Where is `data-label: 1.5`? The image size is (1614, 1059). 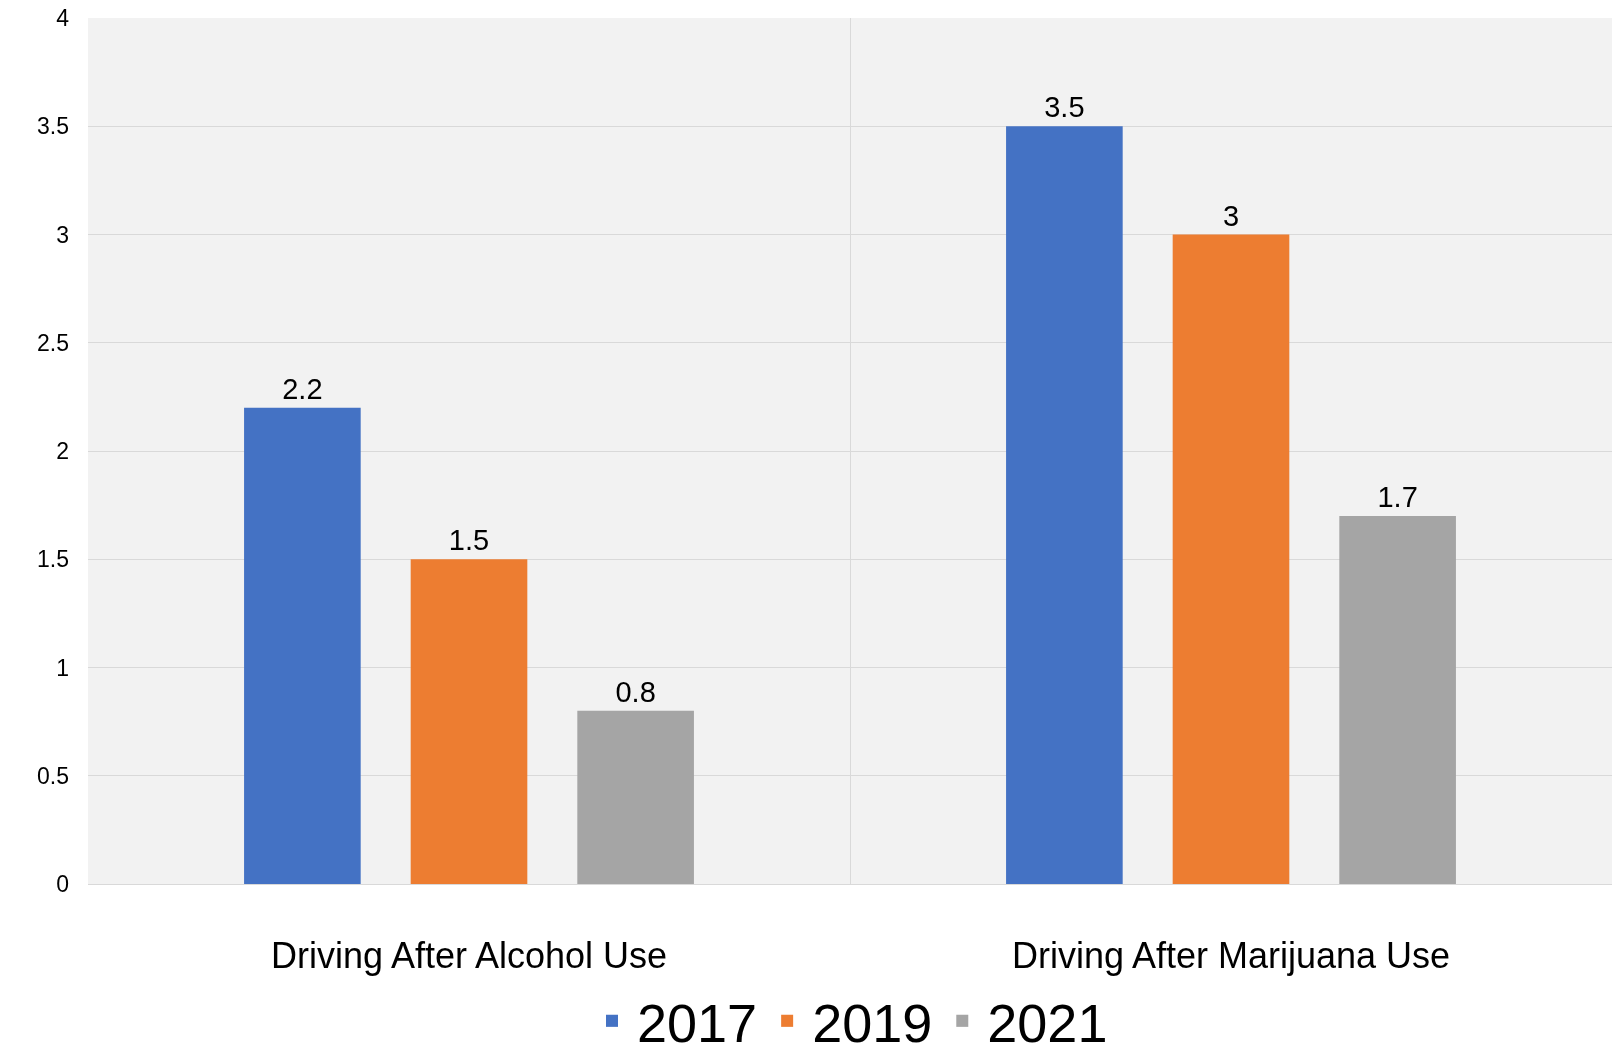 data-label: 1.5 is located at coordinates (469, 540).